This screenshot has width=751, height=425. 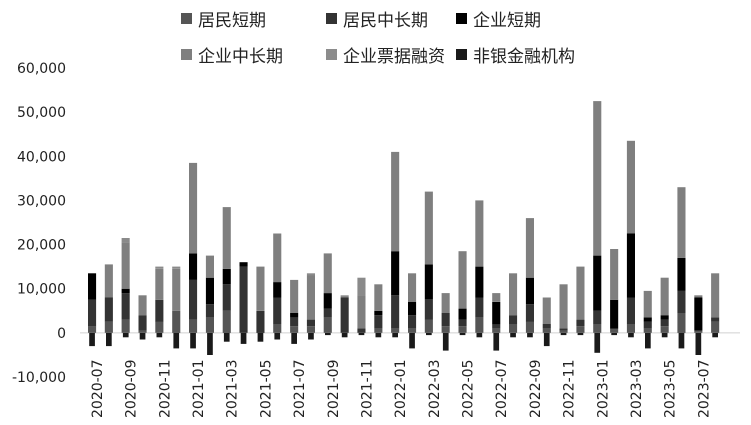 What do you see at coordinates (507, 21) in the screenshot?
I see `legend-label-3: 企业短期` at bounding box center [507, 21].